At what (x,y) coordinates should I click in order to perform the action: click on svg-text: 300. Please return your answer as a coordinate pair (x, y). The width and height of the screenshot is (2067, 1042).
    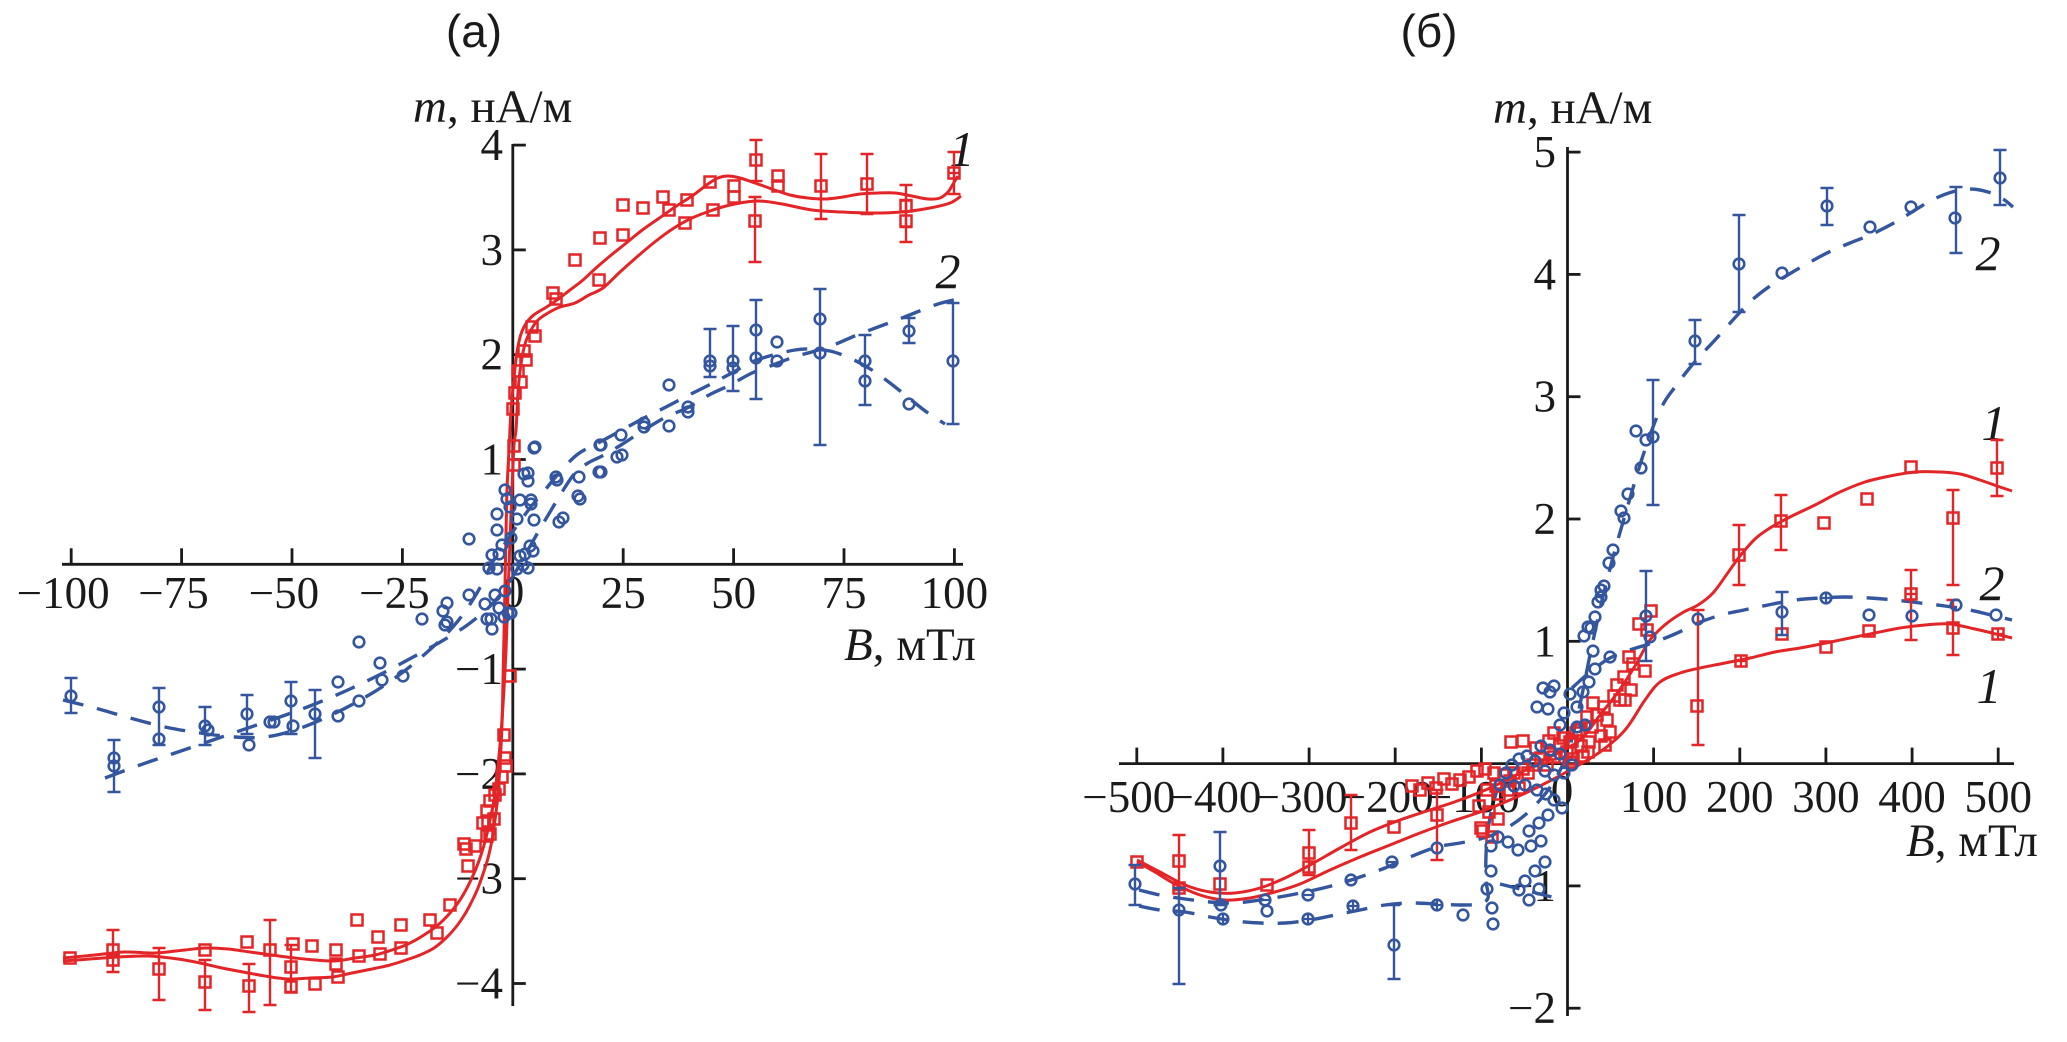
    Looking at the image, I should click on (1826, 797).